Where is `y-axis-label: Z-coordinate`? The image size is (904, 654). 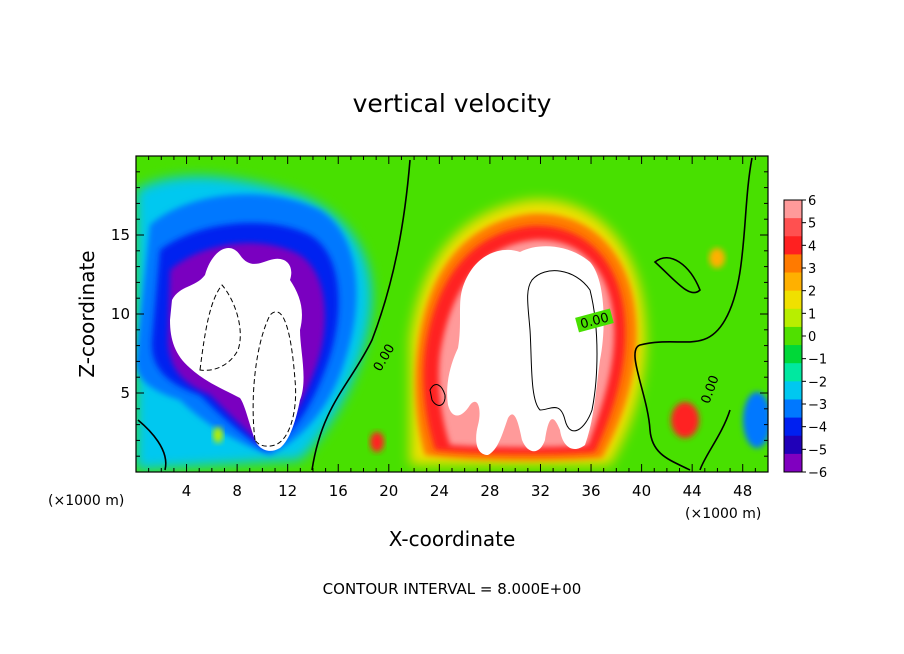 y-axis-label: Z-coordinate is located at coordinates (87, 313).